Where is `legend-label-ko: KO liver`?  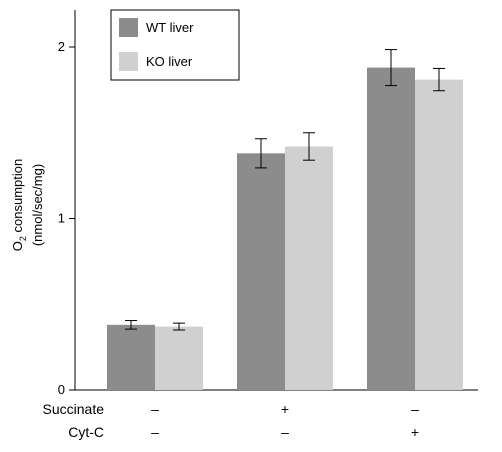 legend-label-ko: KO liver is located at coordinates (169, 61).